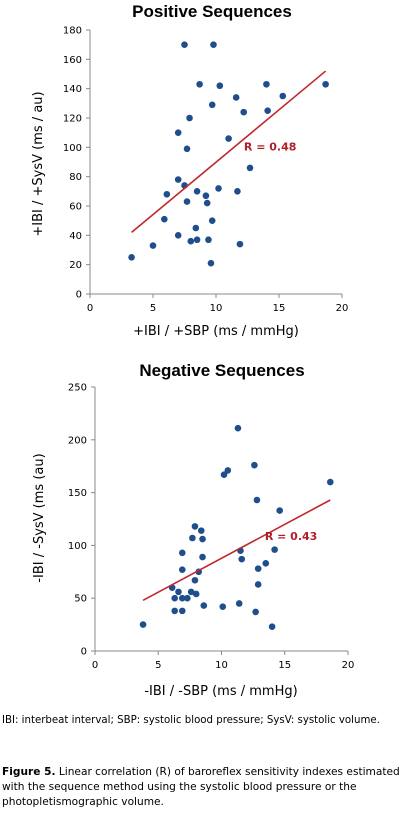  What do you see at coordinates (72, 119) in the screenshot?
I see `y-tick-label: 120` at bounding box center [72, 119].